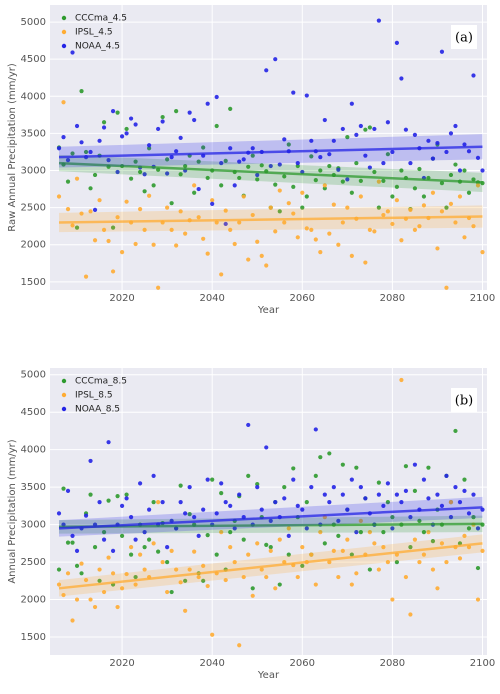 The image size is (500, 694). Describe the element at coordinates (464, 38) in the screenshot. I see `annotation: (a)` at that location.